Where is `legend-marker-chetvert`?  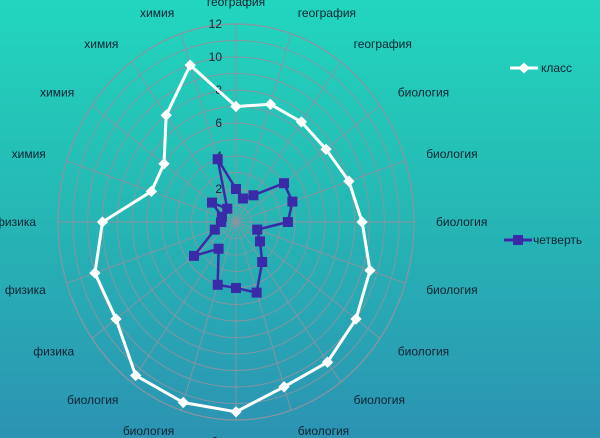 legend-marker-chetvert is located at coordinates (518, 240).